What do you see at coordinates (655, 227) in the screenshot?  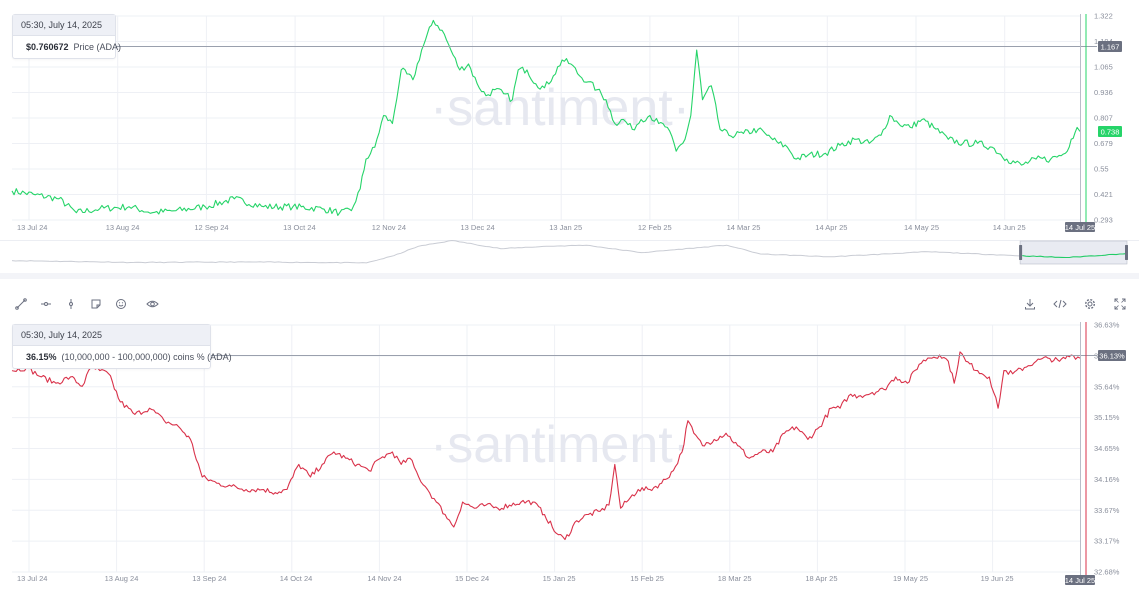 I see `x-tick-label: 12 Feb 25` at bounding box center [655, 227].